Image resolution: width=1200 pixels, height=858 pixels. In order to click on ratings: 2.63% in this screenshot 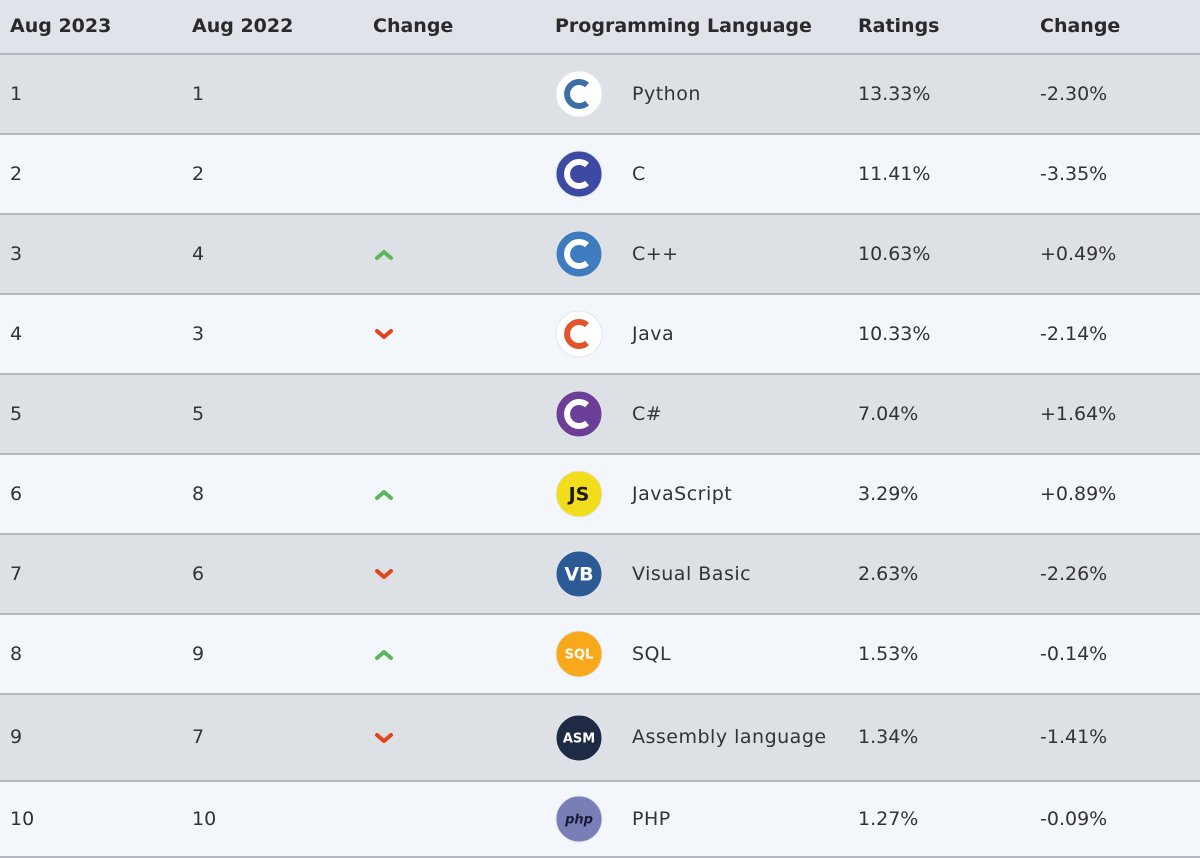, I will do `click(888, 573)`.